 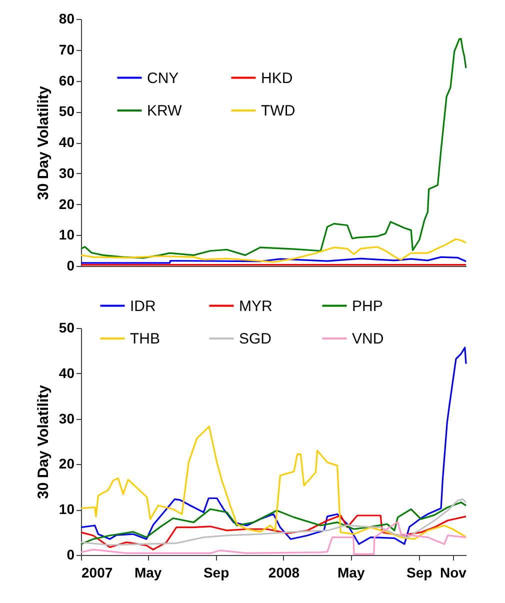 What do you see at coordinates (277, 78) in the screenshot?
I see `legend-label: HKD` at bounding box center [277, 78].